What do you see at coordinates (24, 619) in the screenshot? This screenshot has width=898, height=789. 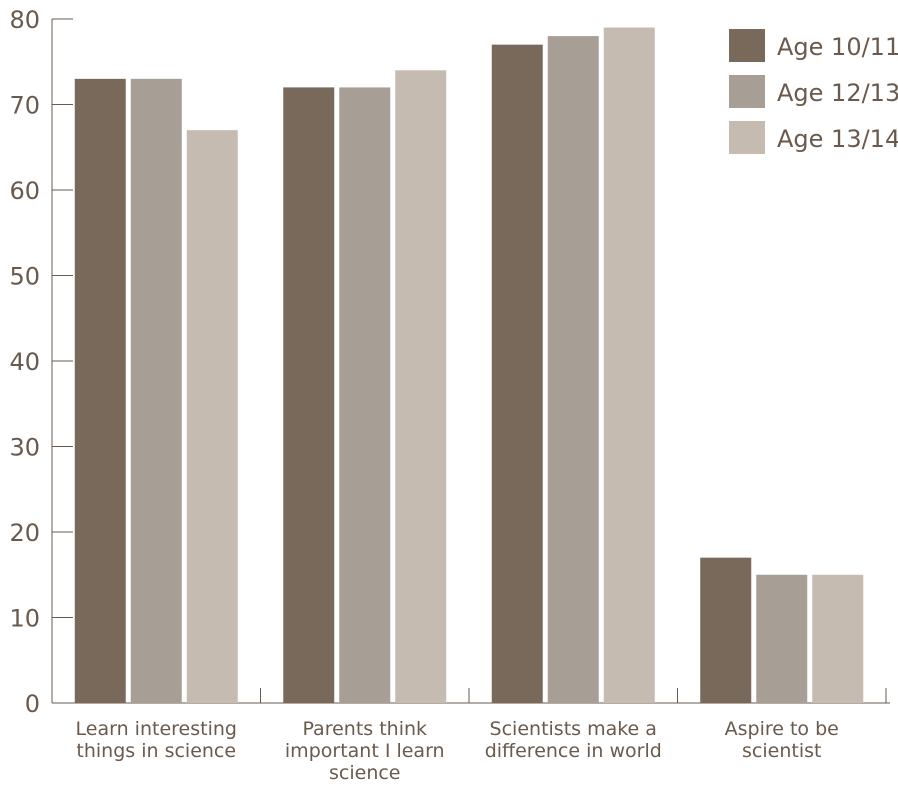 I see `y-tick-label: 10` at bounding box center [24, 619].